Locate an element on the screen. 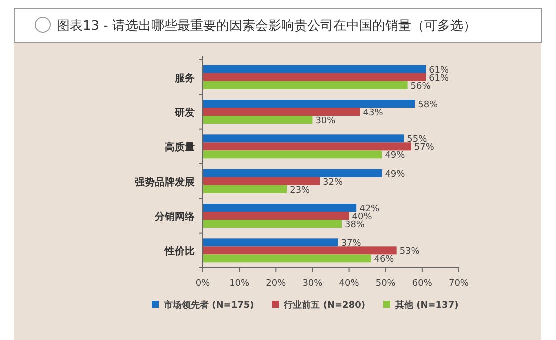  data-label: 43% is located at coordinates (373, 113).